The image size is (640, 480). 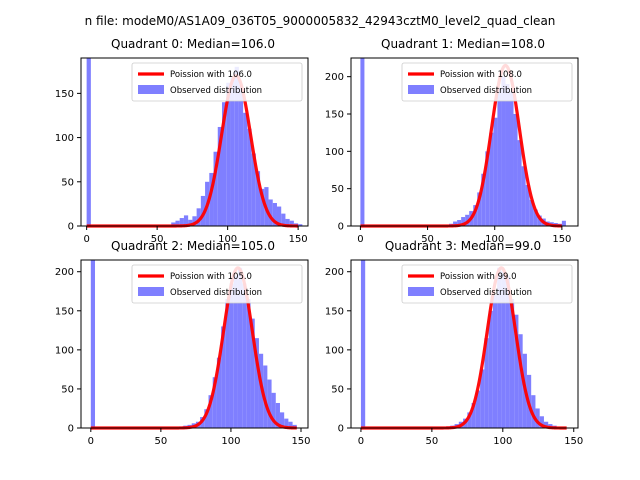 I want to click on y-tick-label: 200, so click(x=64, y=272).